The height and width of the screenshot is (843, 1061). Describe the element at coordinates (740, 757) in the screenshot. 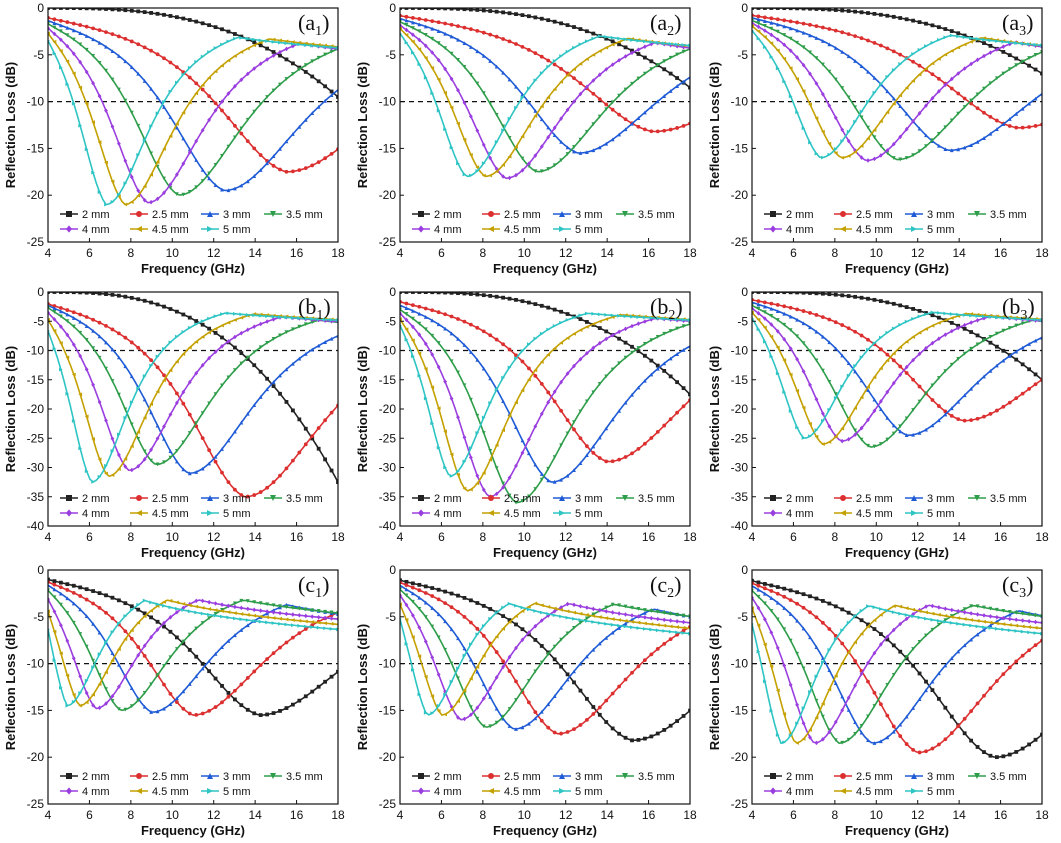

I see `y-tick-label: -20` at that location.